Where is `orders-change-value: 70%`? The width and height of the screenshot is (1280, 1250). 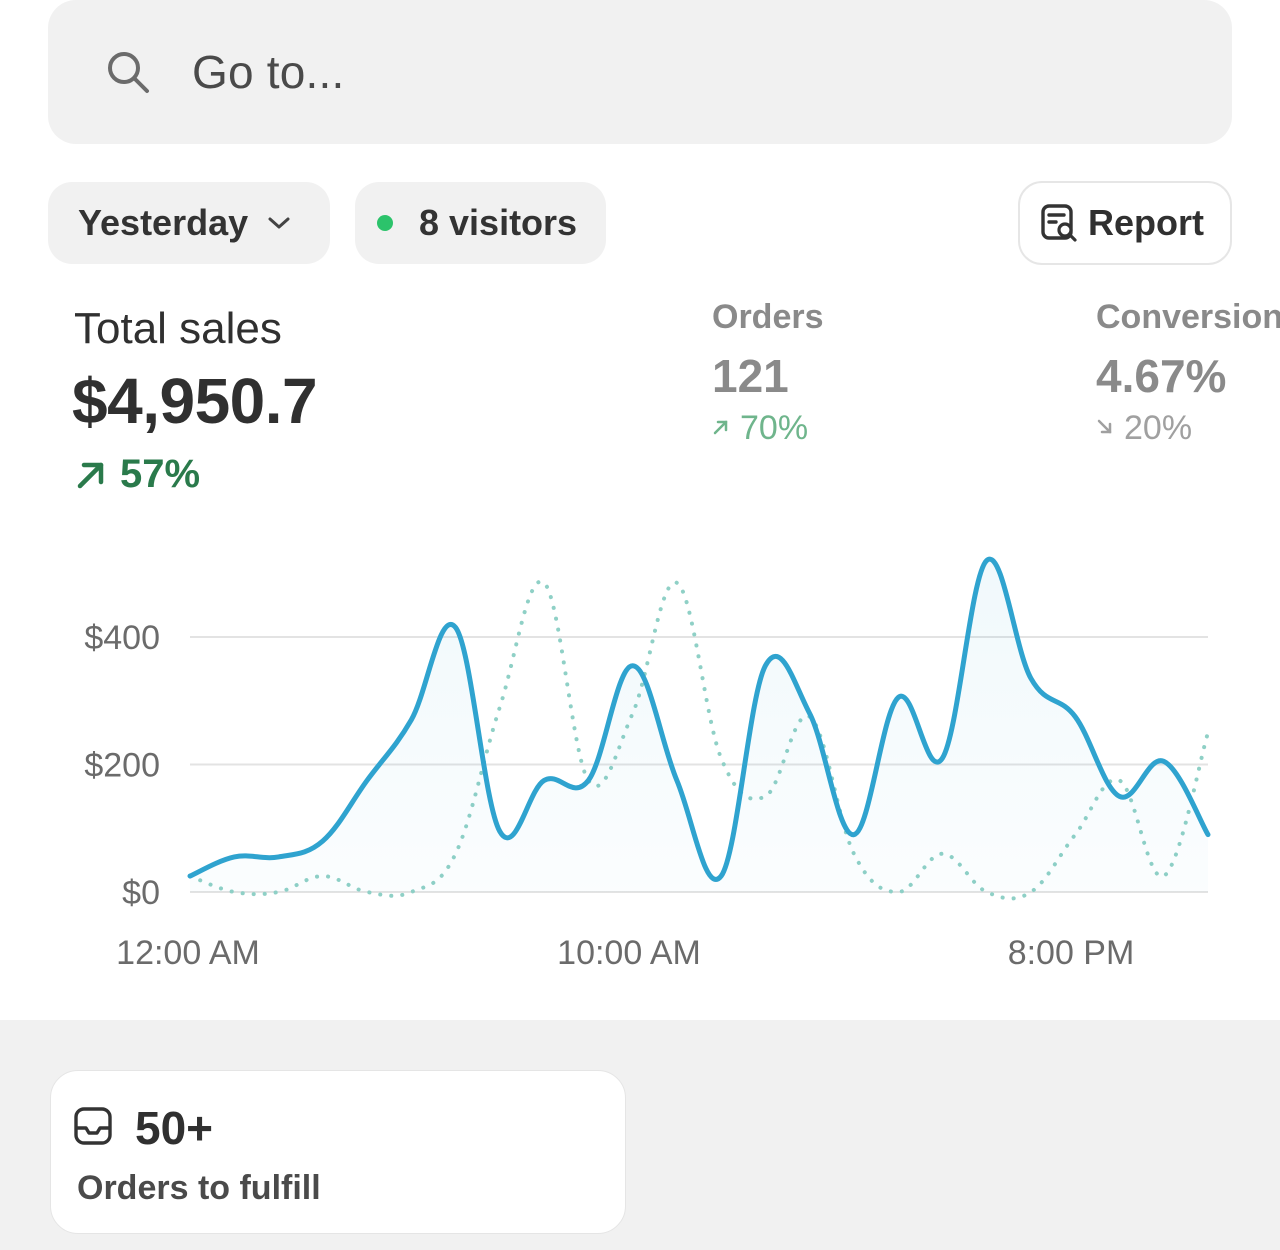
orders-change-value: 70% is located at coordinates (774, 428).